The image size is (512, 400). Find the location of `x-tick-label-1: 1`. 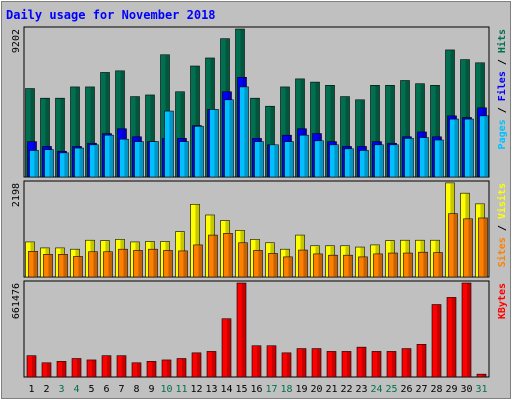

x-tick-label-1: 1 is located at coordinates (31, 389).